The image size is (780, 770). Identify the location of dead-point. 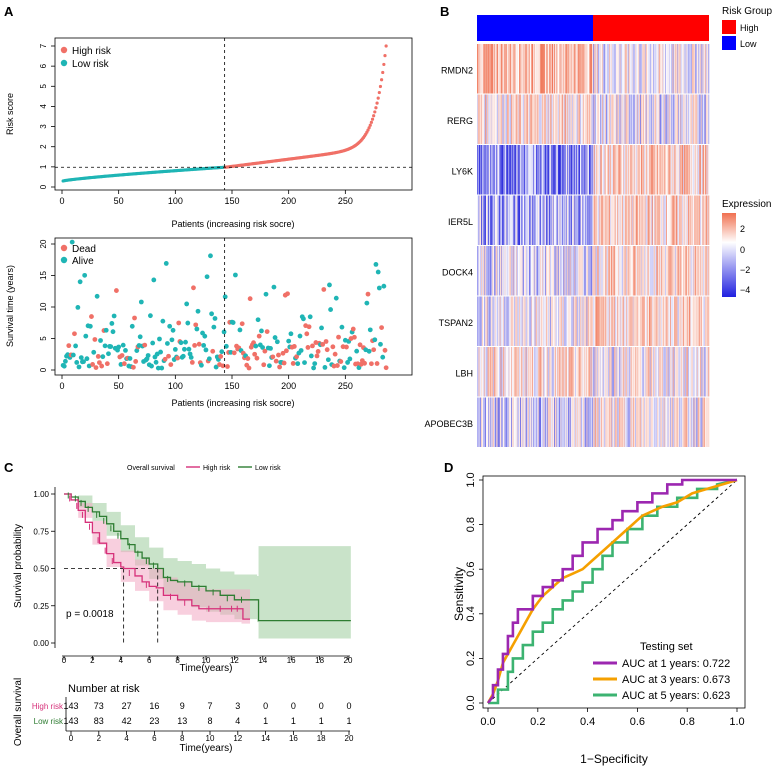
(227, 366).